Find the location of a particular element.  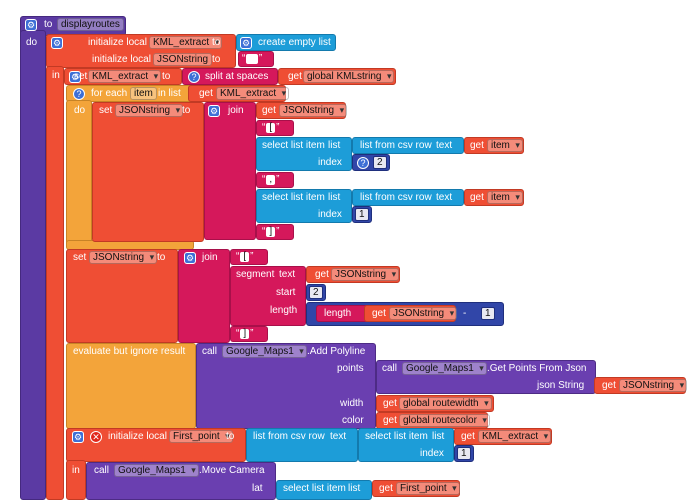

segment-block is located at coordinates (268, 296).